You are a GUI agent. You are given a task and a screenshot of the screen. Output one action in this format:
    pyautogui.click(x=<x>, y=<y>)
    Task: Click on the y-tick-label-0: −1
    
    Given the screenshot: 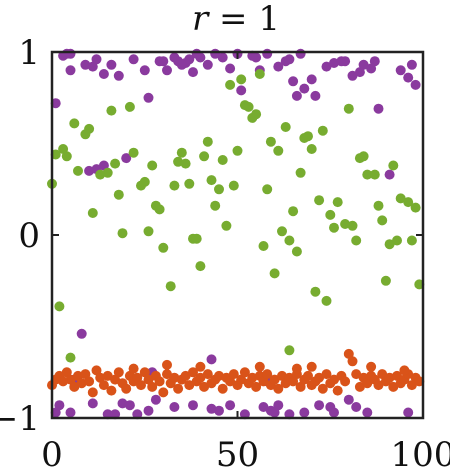 What is the action you would take?
    pyautogui.click(x=20, y=419)
    